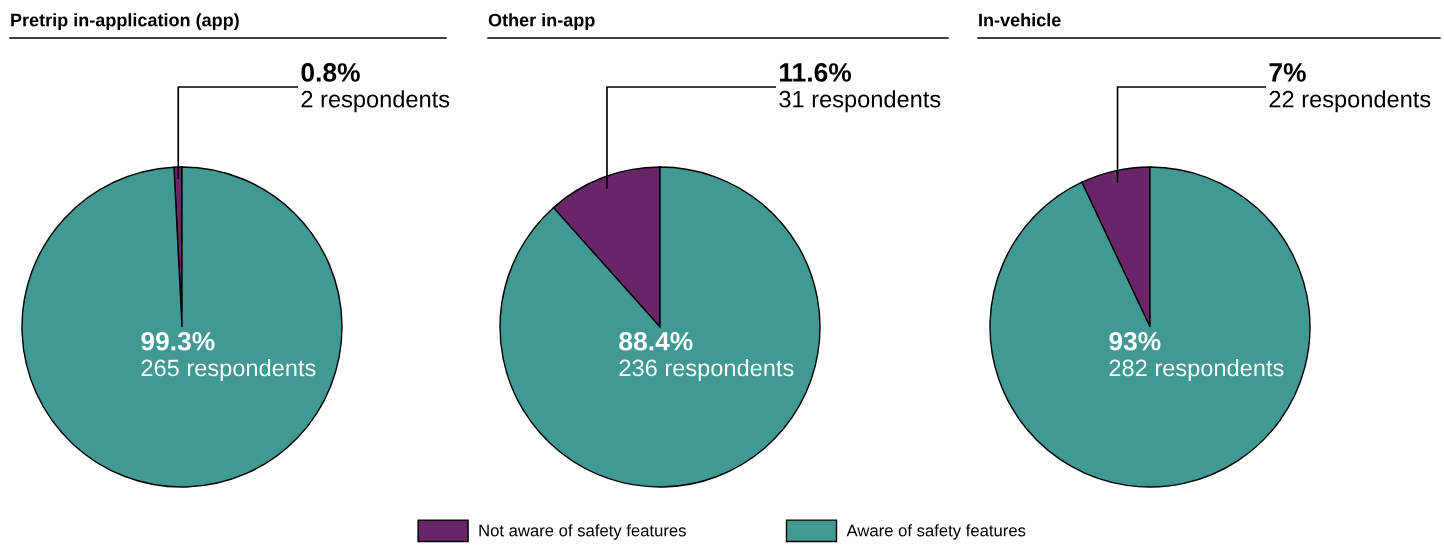 Image resolution: width=1444 pixels, height=551 pixels. I want to click on data-label: 11.6% 31 respondents, so click(860, 88).